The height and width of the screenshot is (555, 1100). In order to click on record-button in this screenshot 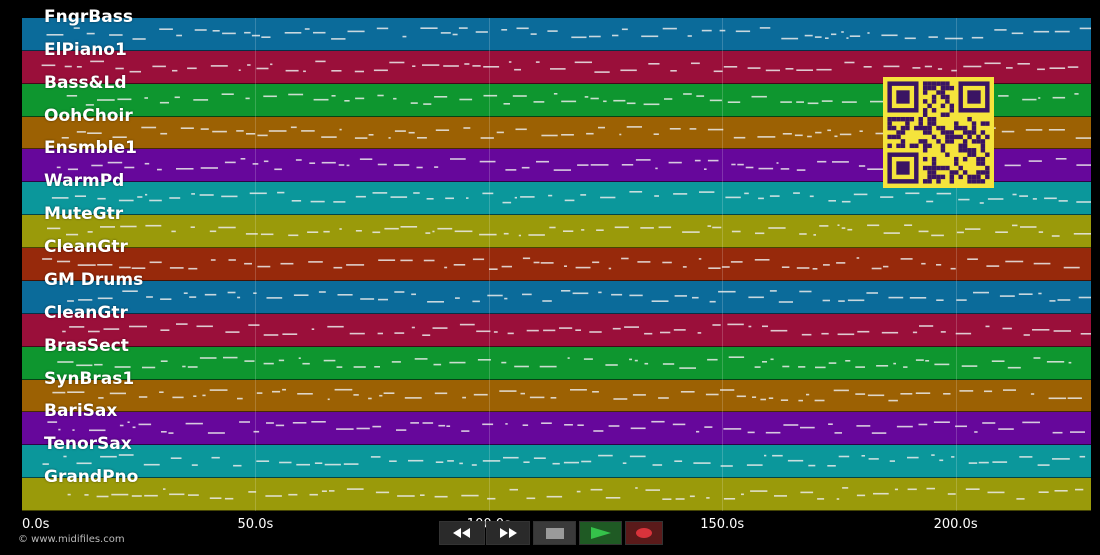, I will do `click(644, 533)`.